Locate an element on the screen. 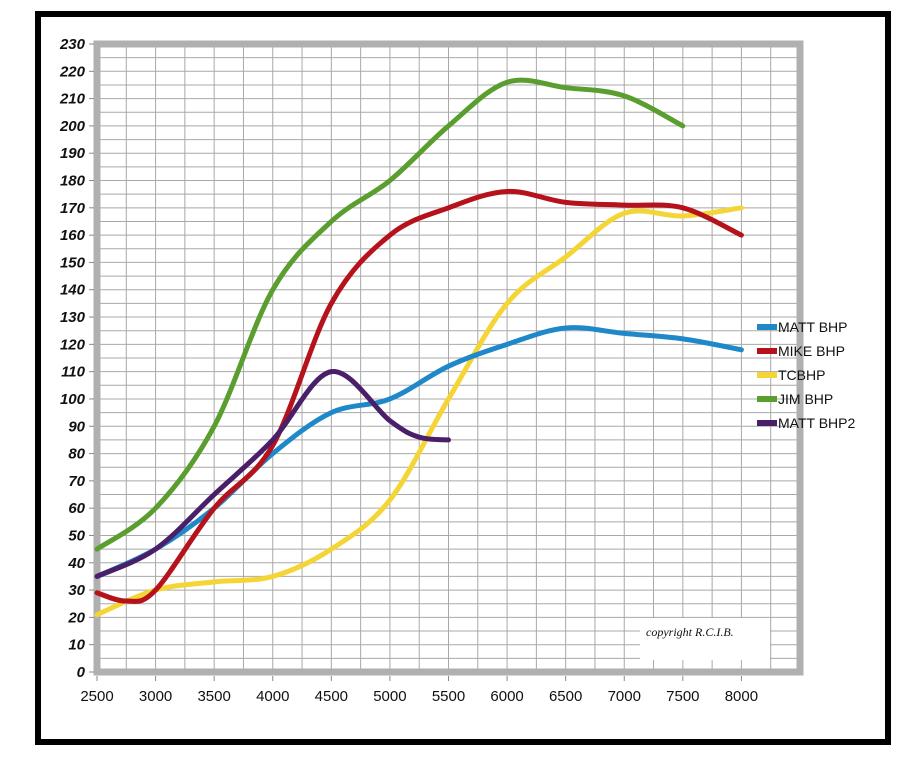 This screenshot has height=773, width=921. y-tick-label: 230 is located at coordinates (72, 44).